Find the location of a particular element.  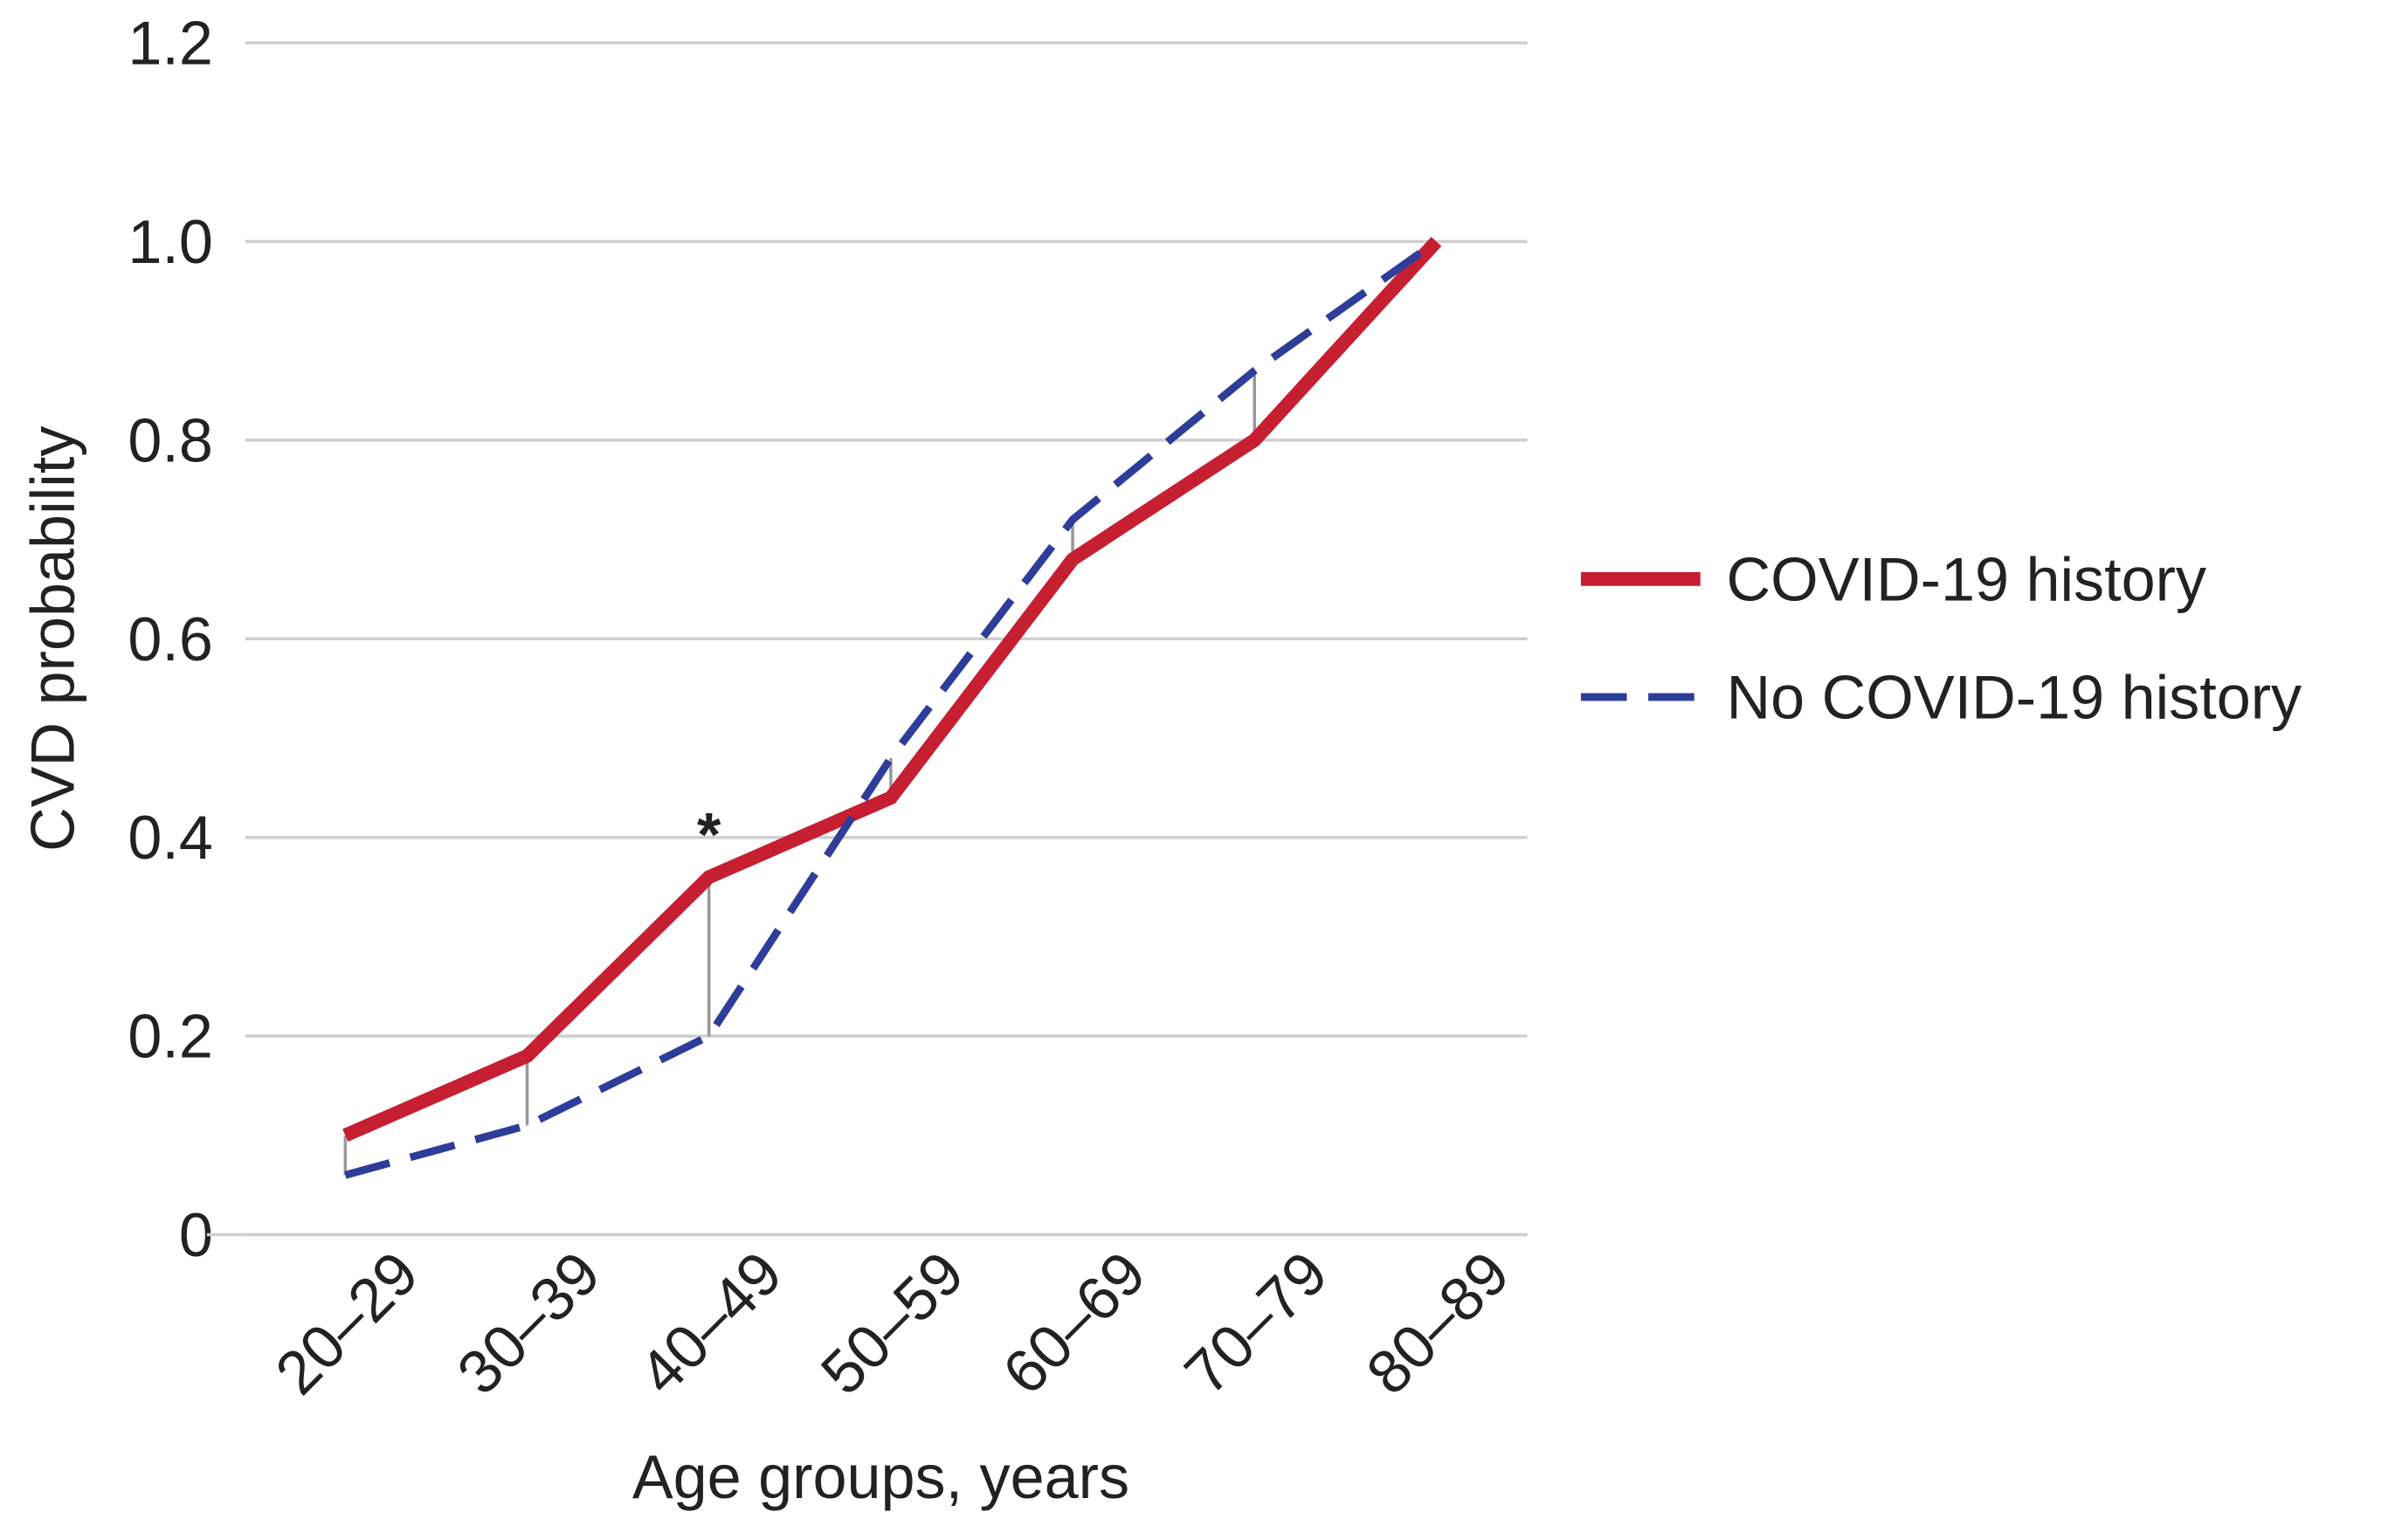

y-tick-label: 0.8 is located at coordinates (170, 440).